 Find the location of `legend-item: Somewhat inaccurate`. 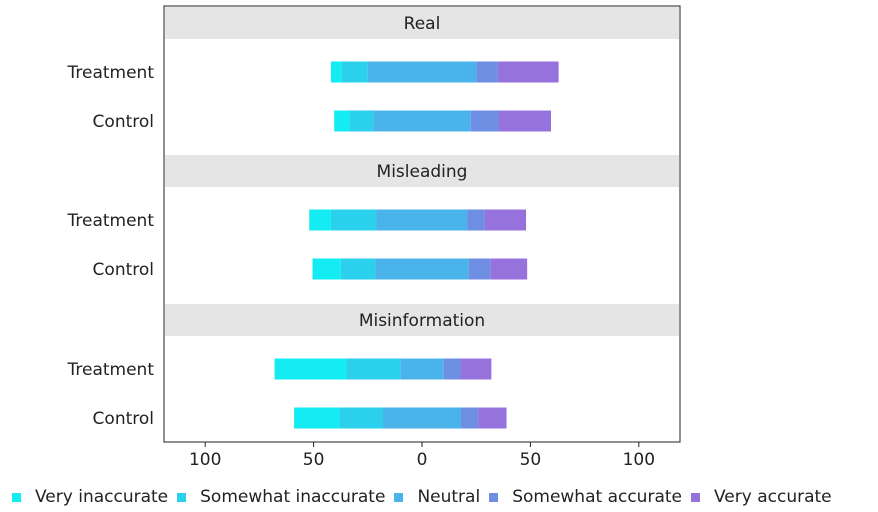

legend-item: Somewhat inaccurate is located at coordinates (281, 497).